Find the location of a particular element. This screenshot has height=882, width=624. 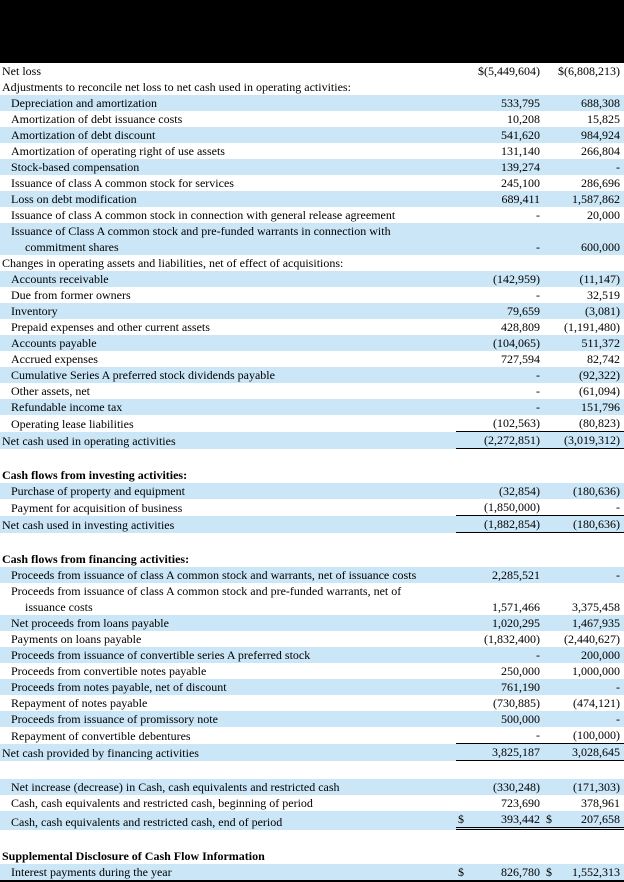

value-cell: 688,308 is located at coordinates (584, 103).